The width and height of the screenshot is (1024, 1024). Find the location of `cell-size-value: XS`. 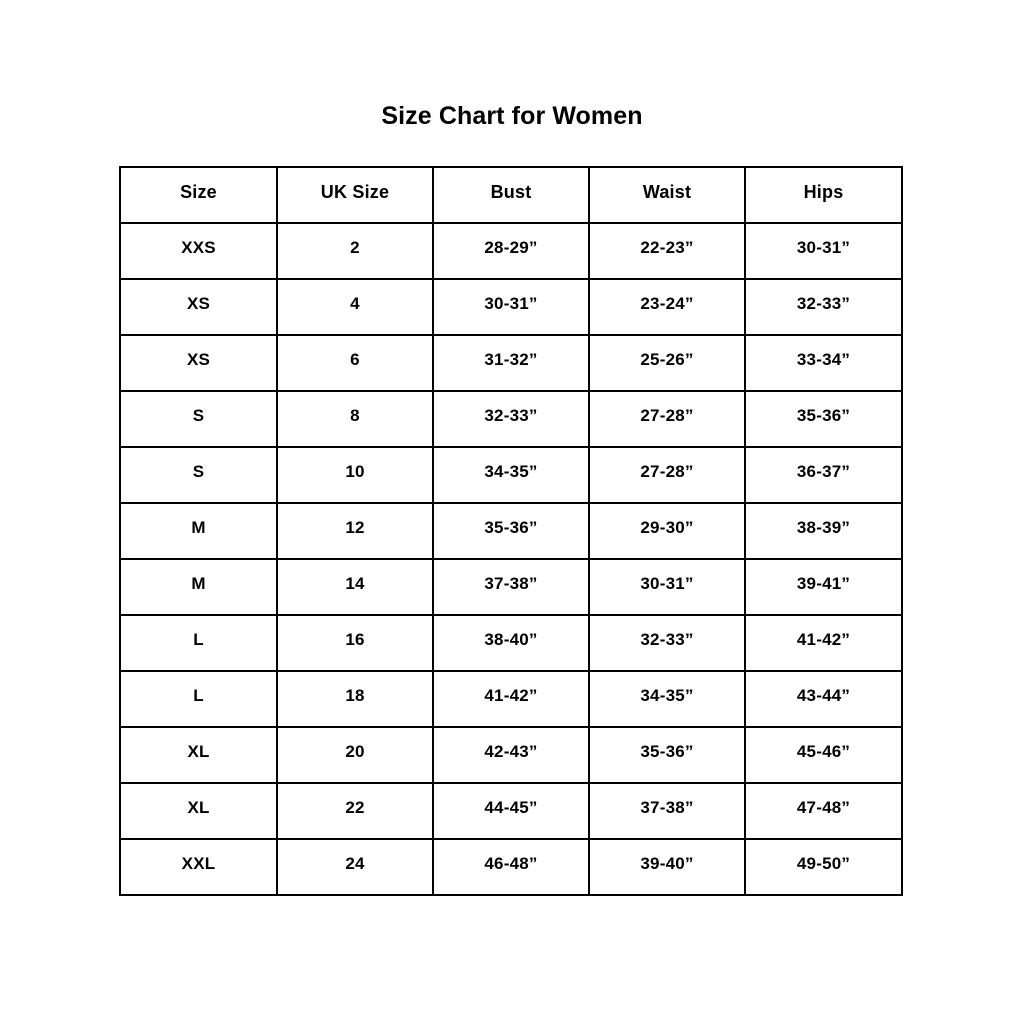

cell-size-value: XS is located at coordinates (198, 359).